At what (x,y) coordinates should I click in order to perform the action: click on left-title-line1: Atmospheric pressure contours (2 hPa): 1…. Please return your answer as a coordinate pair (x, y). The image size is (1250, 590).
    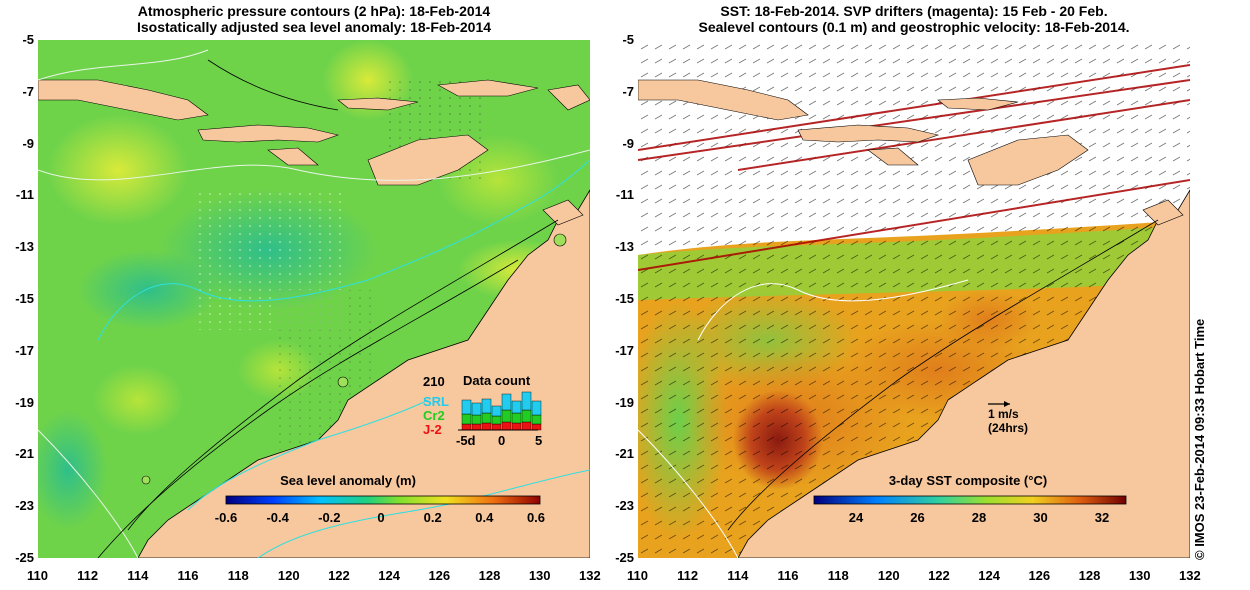
    Looking at the image, I should click on (314, 11).